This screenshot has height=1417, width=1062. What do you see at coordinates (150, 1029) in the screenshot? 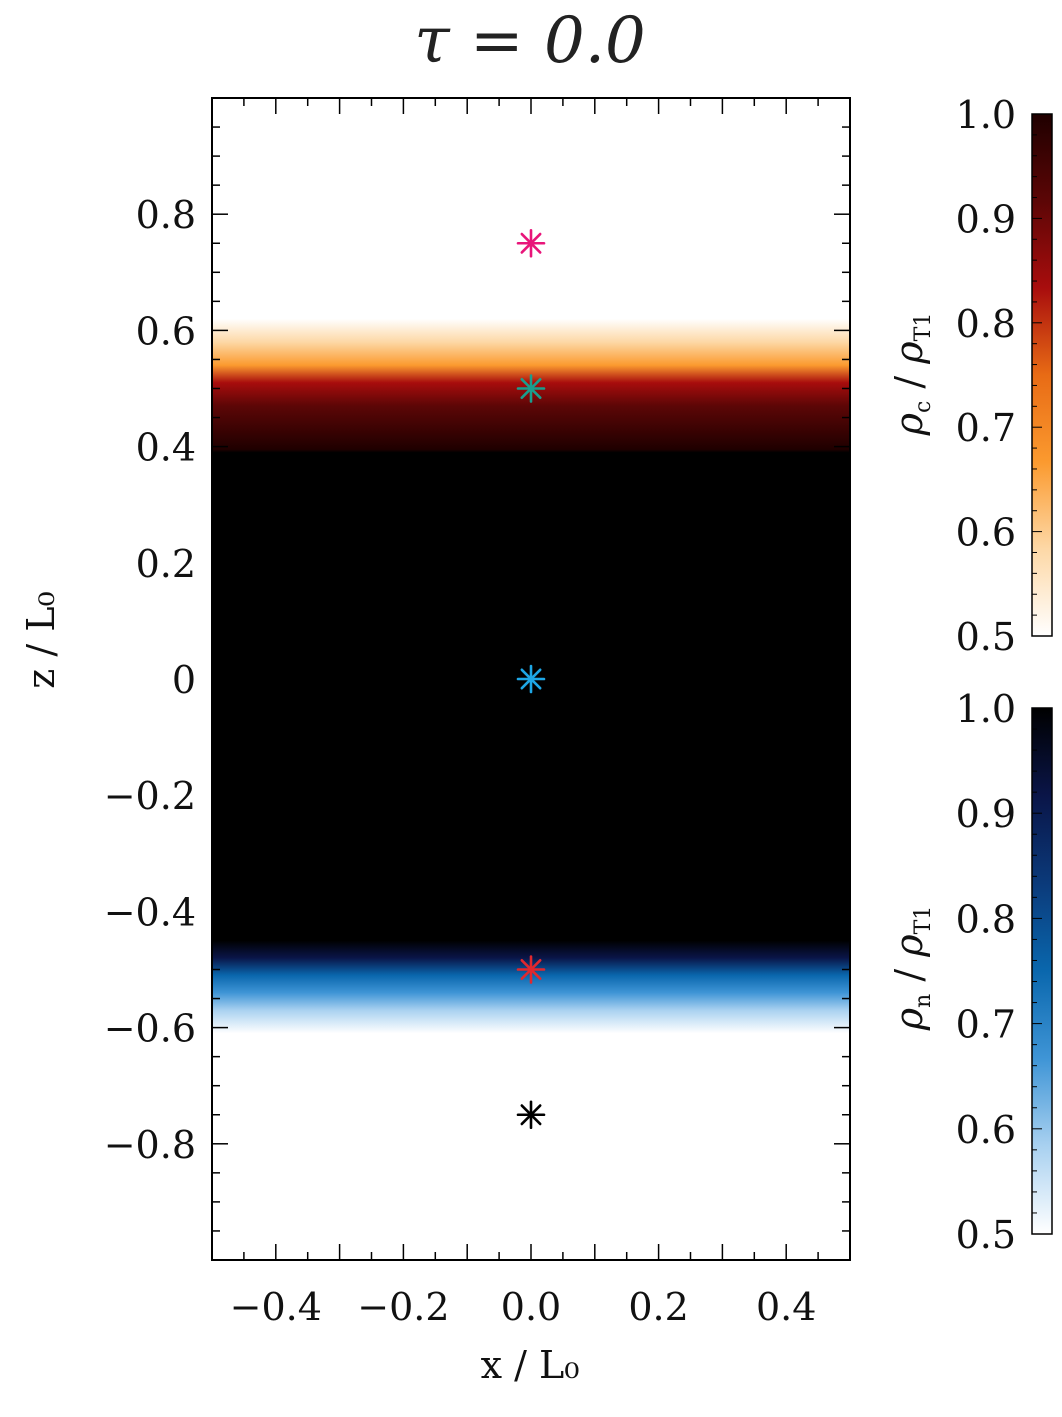
I see `y-tick-label: −0.6` at bounding box center [150, 1029].